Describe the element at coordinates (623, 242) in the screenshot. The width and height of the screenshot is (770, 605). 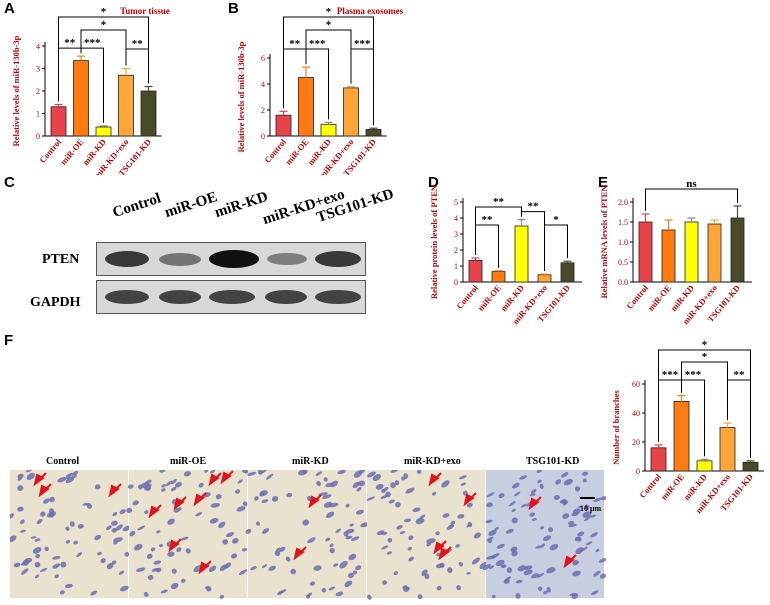
I see `y-tick-label: 1.0` at that location.